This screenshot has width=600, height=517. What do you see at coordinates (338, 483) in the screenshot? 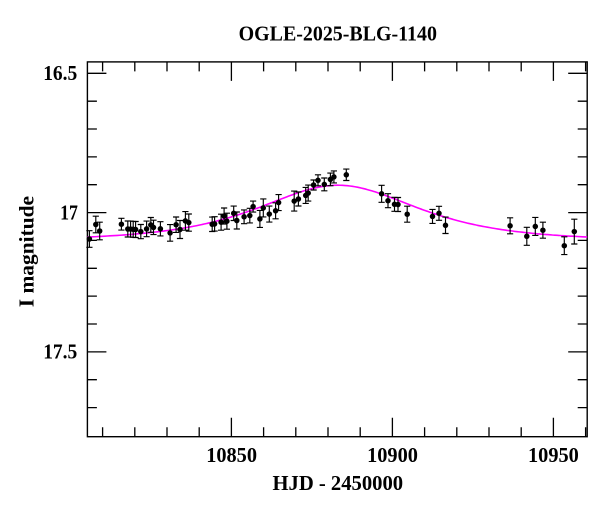
I see `svg-text: HJD - 2450000` at bounding box center [338, 483].